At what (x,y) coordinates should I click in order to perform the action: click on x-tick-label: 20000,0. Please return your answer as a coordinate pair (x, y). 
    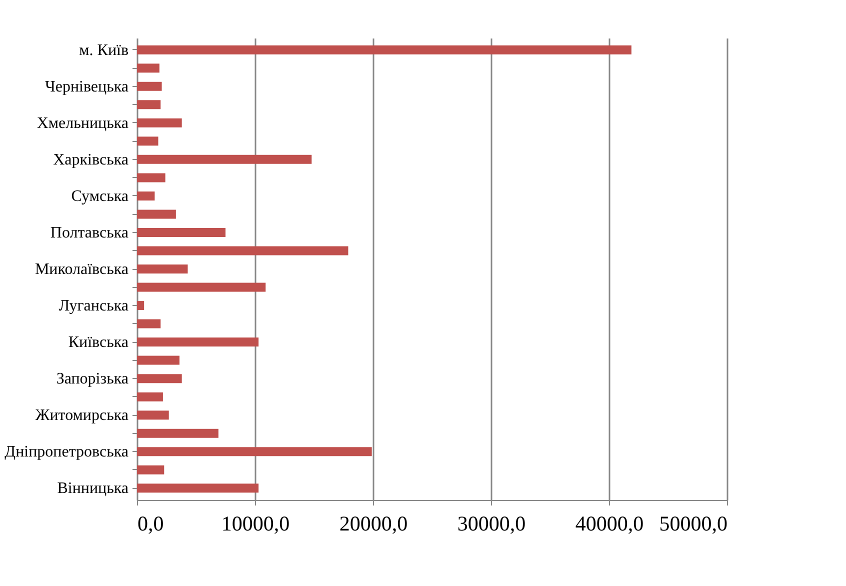
    Looking at the image, I should click on (373, 524).